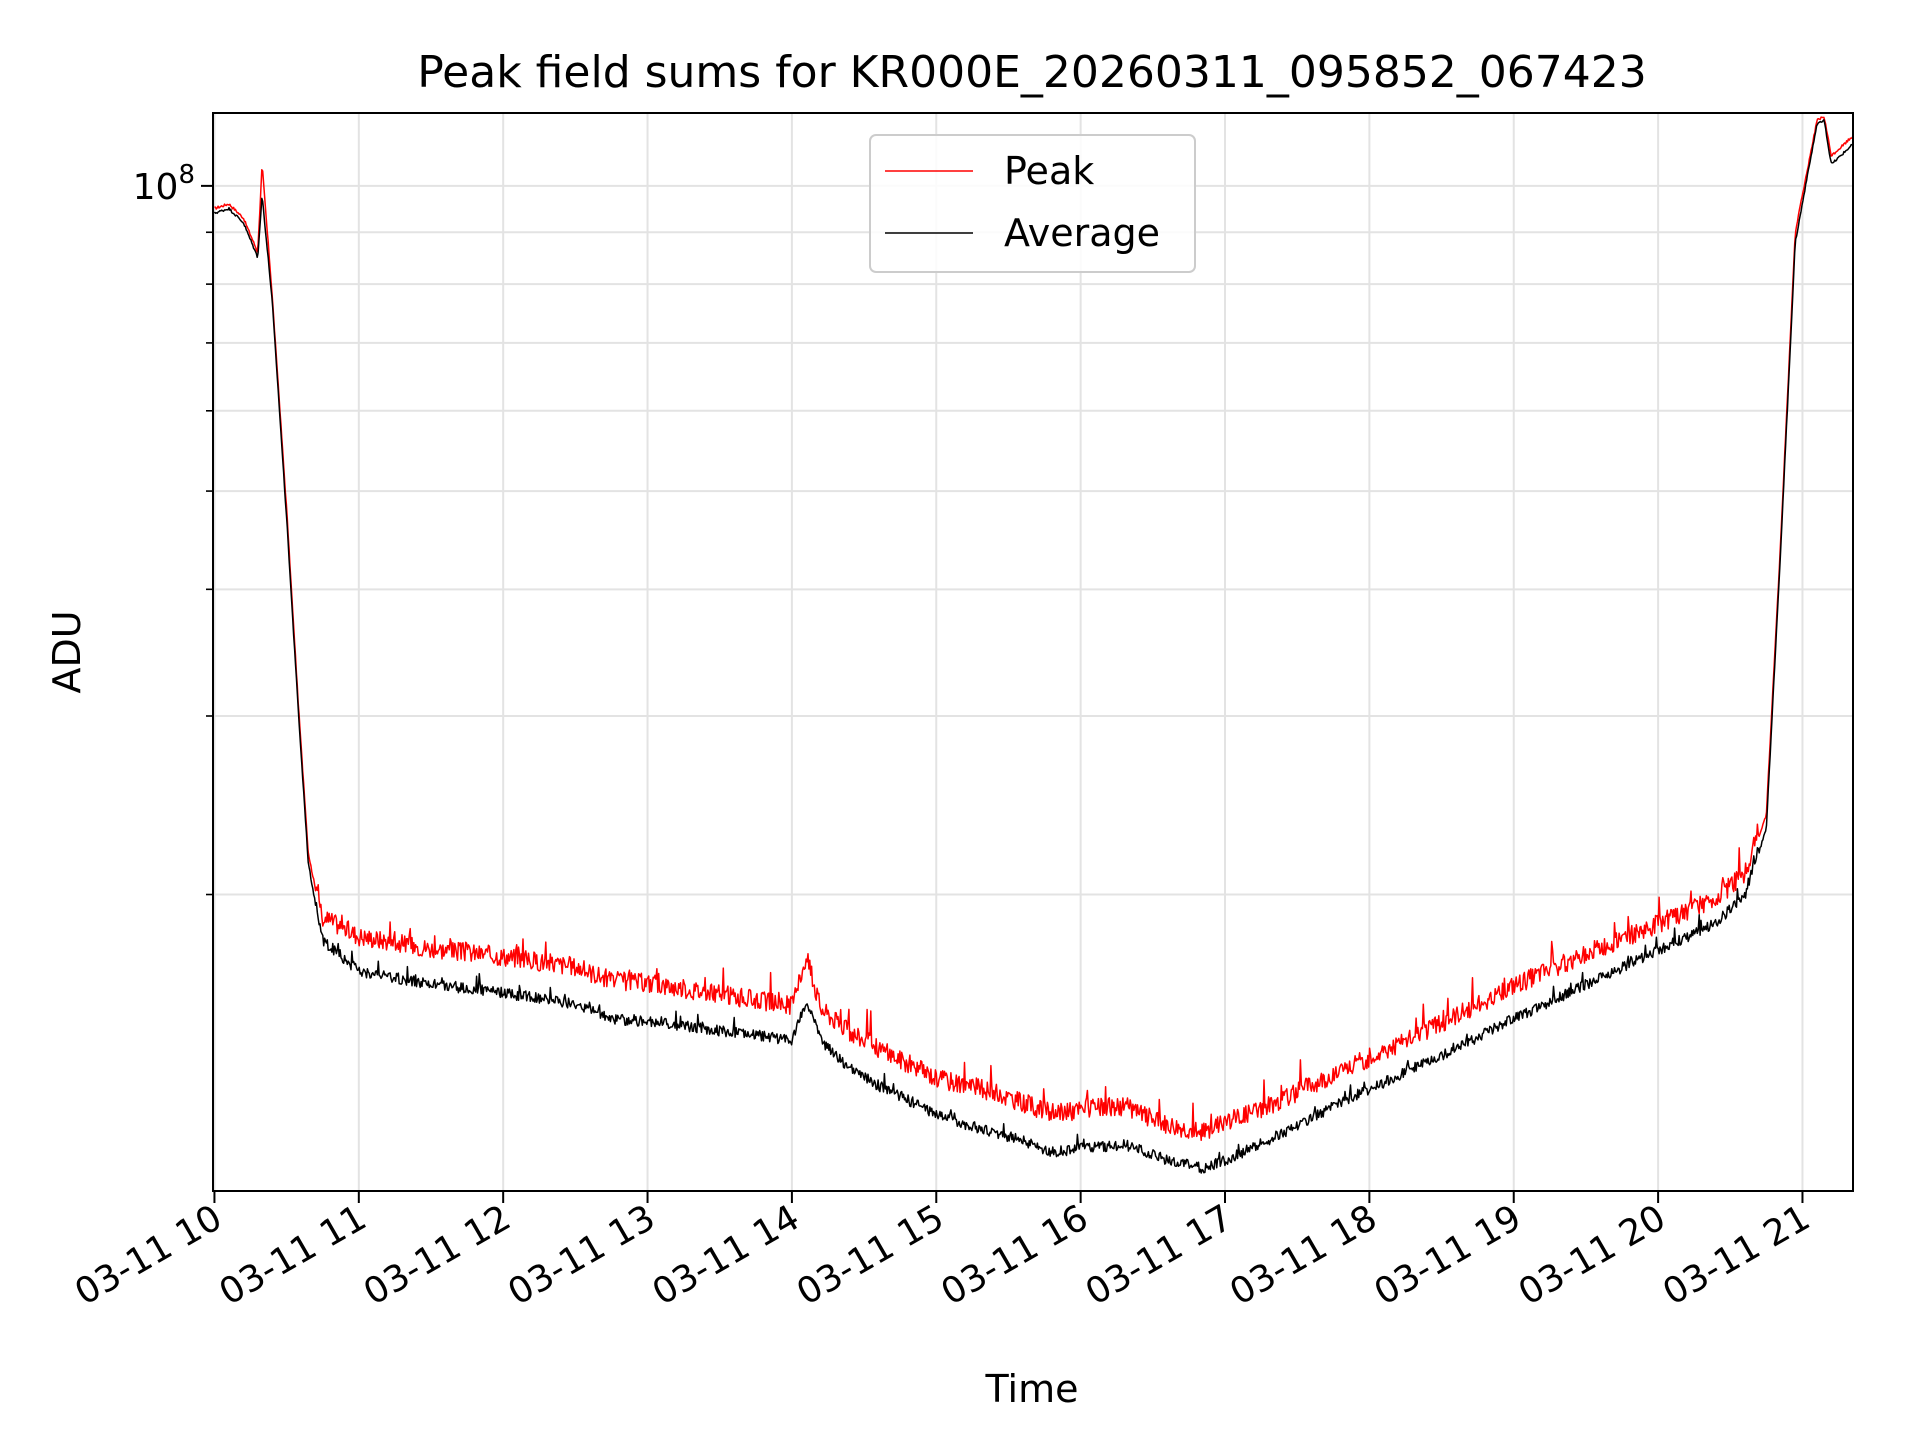 The width and height of the screenshot is (1920, 1440). Describe the element at coordinates (1082, 233) in the screenshot. I see `legend-average-label: Average` at that location.